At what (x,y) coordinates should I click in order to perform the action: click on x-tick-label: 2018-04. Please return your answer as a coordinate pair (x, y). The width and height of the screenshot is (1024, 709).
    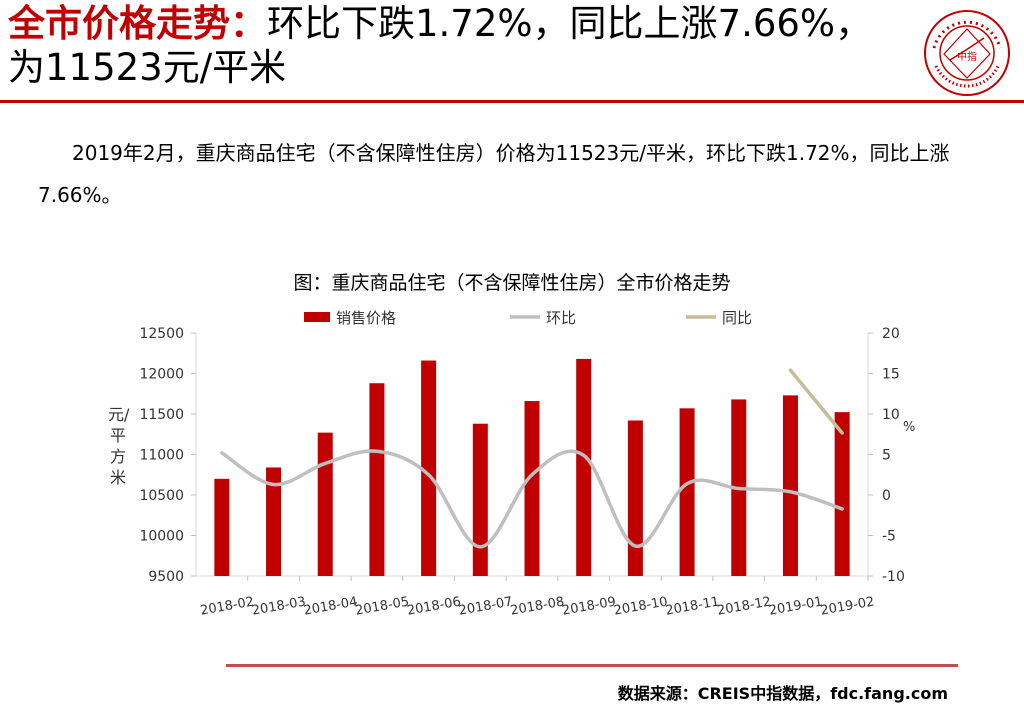
    Looking at the image, I should click on (331, 606).